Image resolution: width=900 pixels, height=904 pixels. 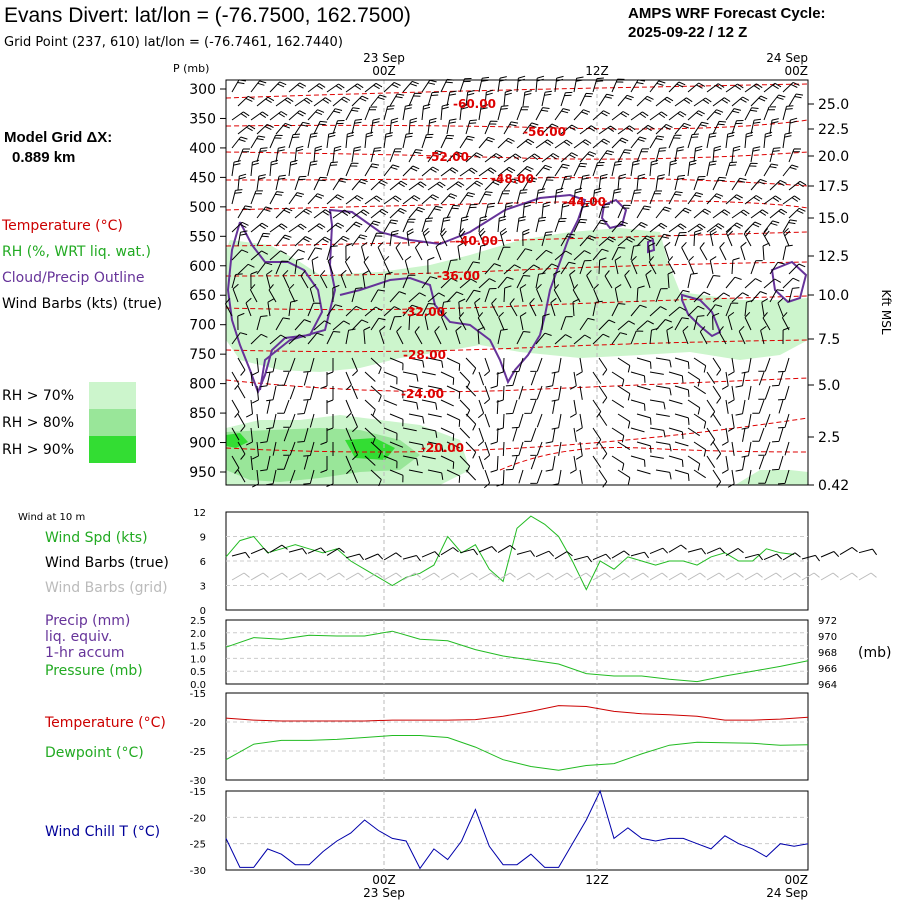 I want to click on y-tick-label: 0, so click(x=203, y=611).